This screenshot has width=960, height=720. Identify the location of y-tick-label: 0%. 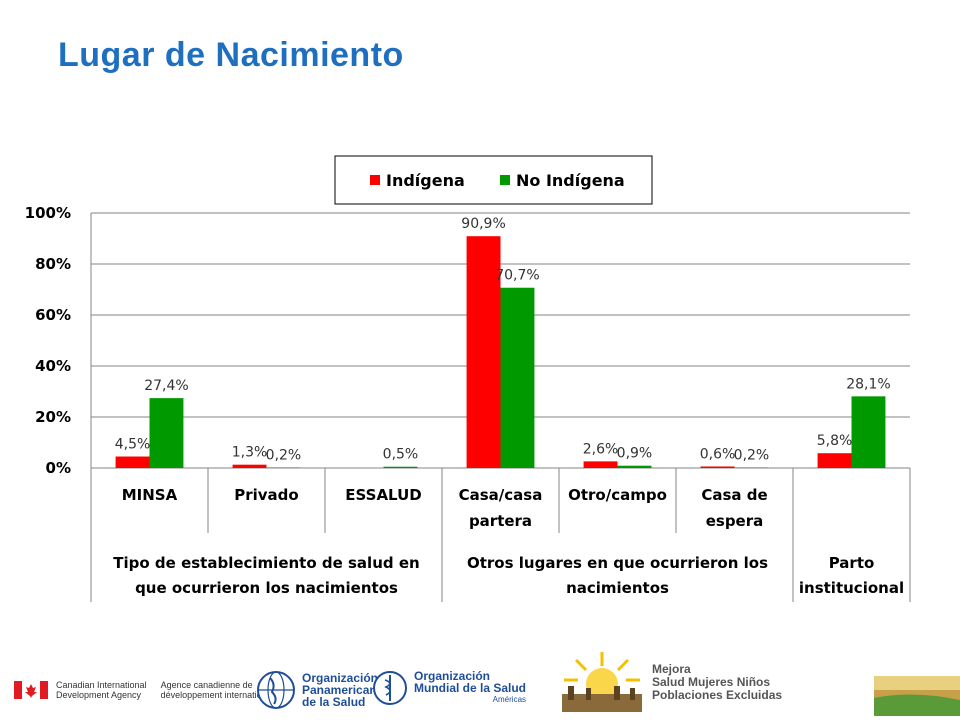
(58, 468).